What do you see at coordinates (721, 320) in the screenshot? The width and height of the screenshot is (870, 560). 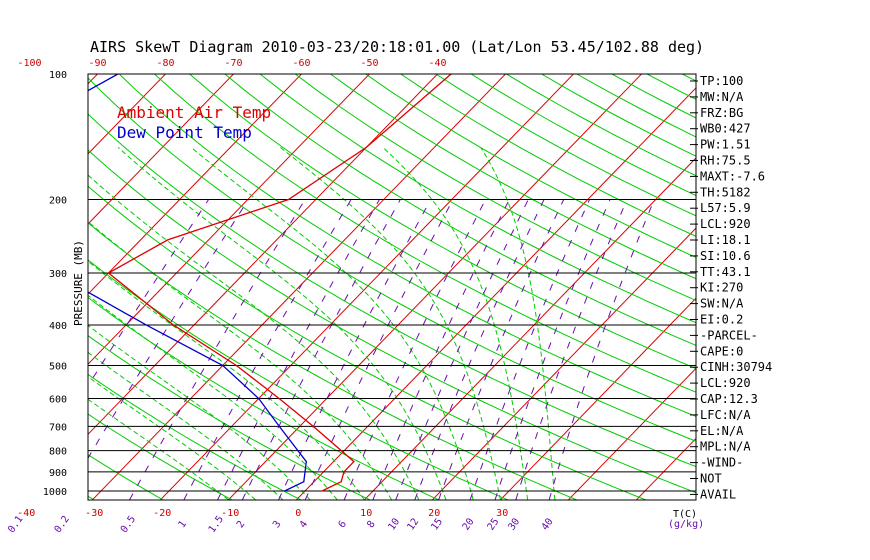 I see `stability-index-item: EI:0.2` at bounding box center [721, 320].